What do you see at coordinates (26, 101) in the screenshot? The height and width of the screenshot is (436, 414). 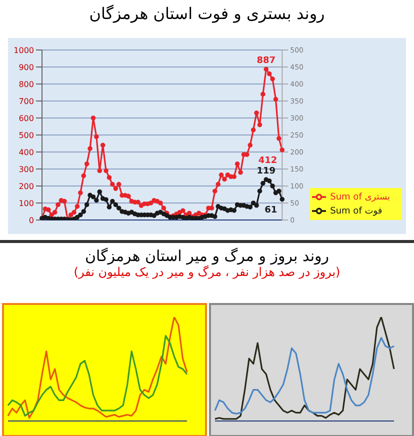 I see `y-tick-label: 700` at bounding box center [26, 101].